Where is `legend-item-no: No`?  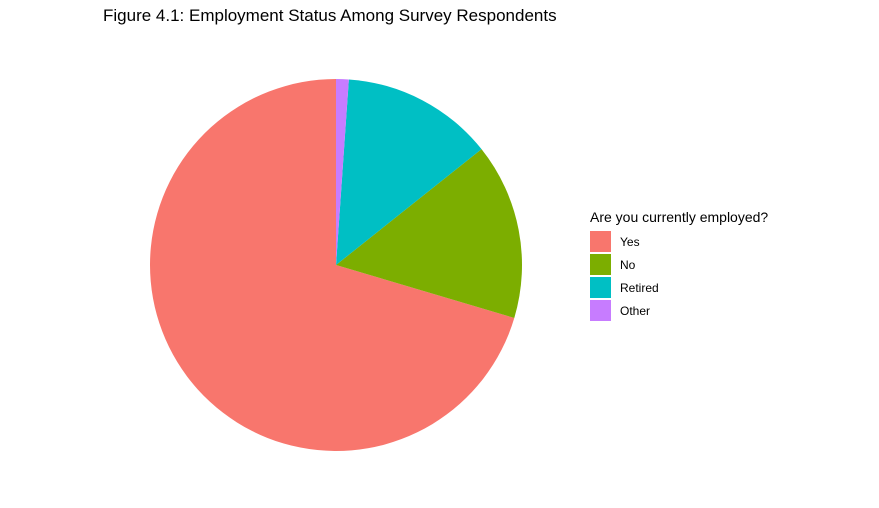 legend-item-no: No is located at coordinates (679, 264).